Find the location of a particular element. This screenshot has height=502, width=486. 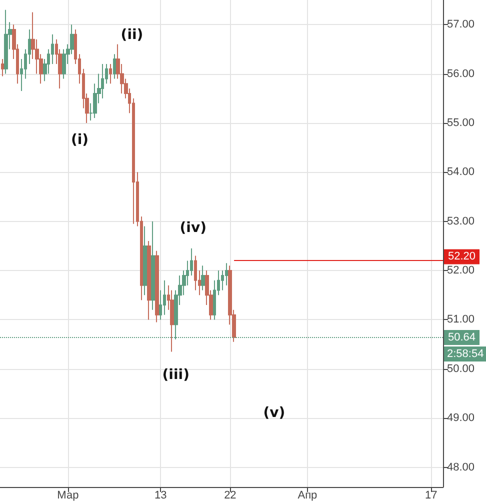

y-tick-label: 54.00 is located at coordinates (461, 172).